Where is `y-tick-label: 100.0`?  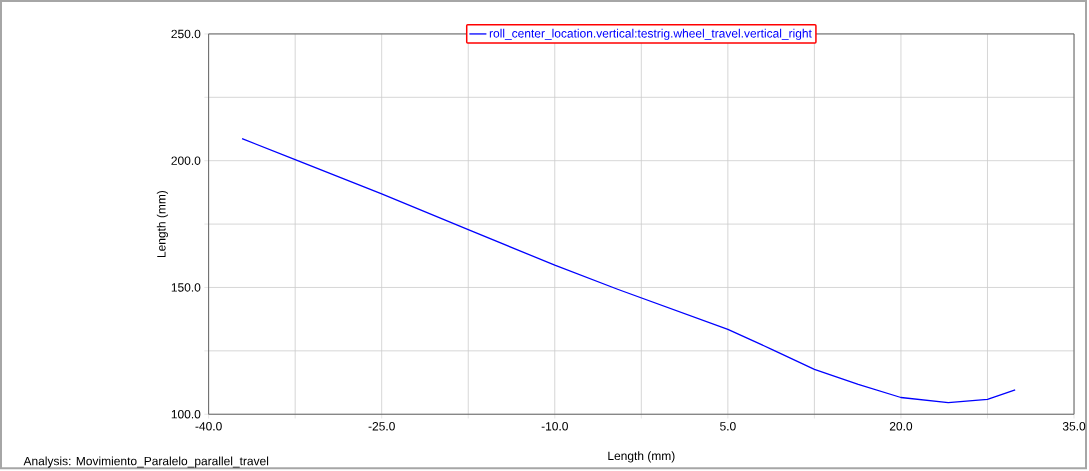
y-tick-label: 100.0 is located at coordinates (186, 414).